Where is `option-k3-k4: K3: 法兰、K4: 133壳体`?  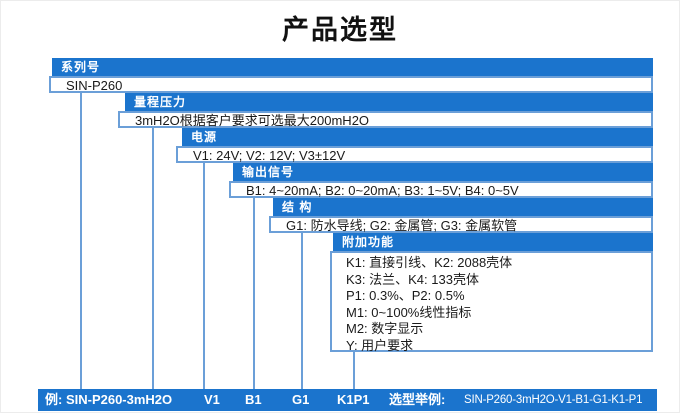 option-k3-k4: K3: 法兰、K4: 133壳体 is located at coordinates (412, 279).